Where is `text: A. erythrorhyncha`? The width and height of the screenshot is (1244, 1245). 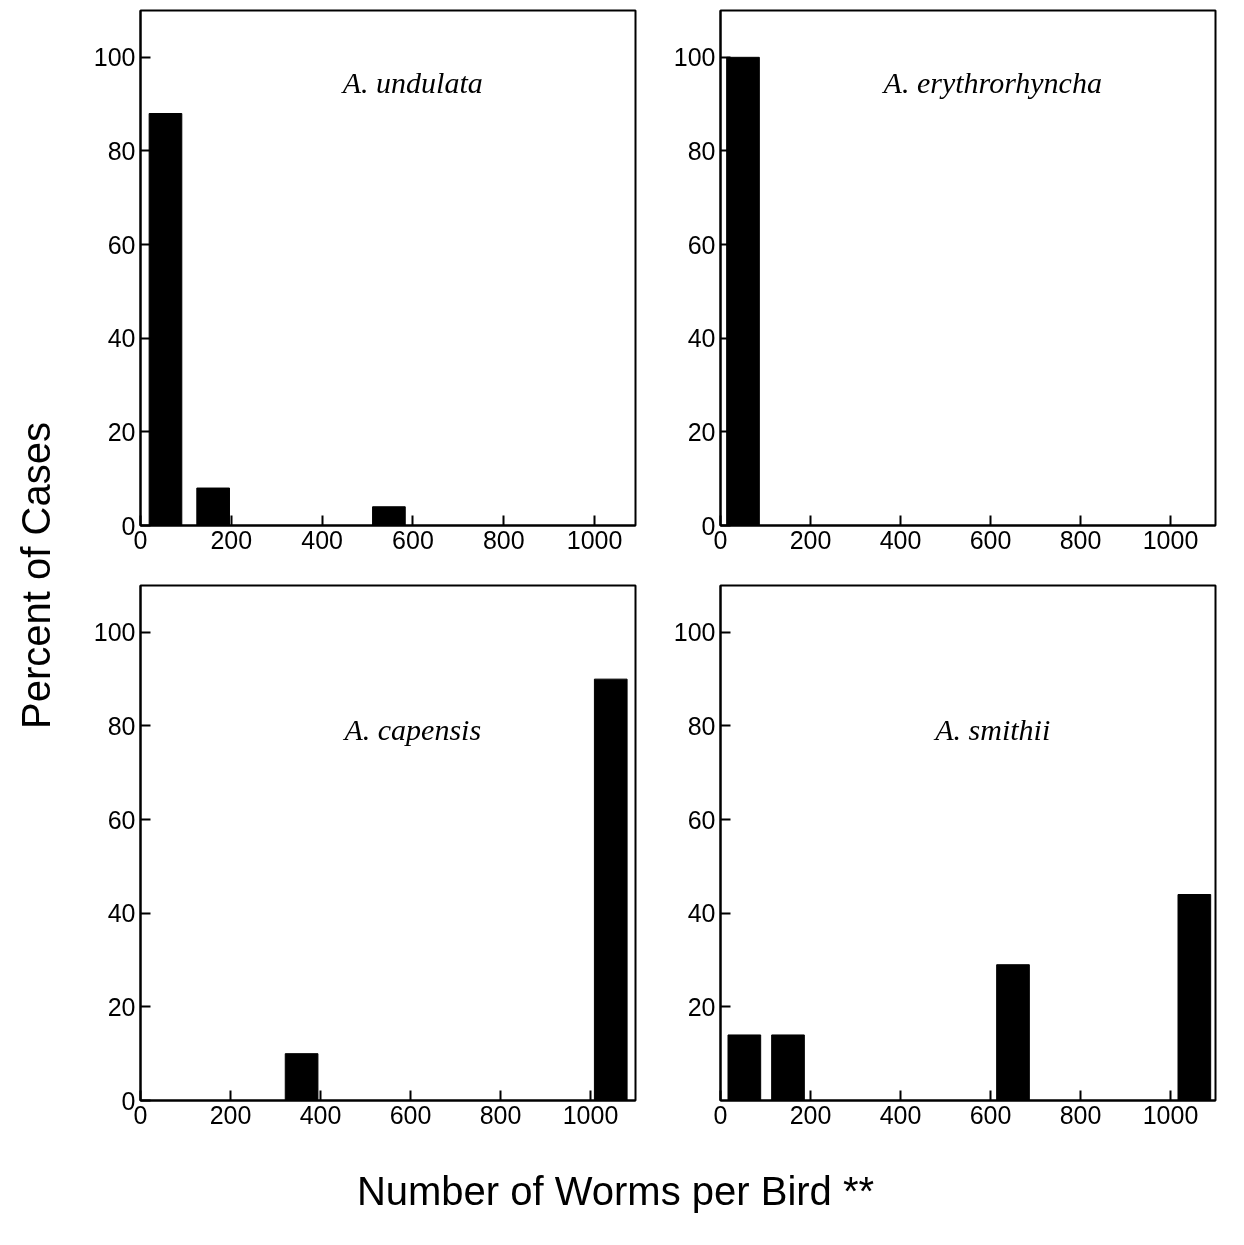 text: A. erythrorhyncha is located at coordinates (991, 83).